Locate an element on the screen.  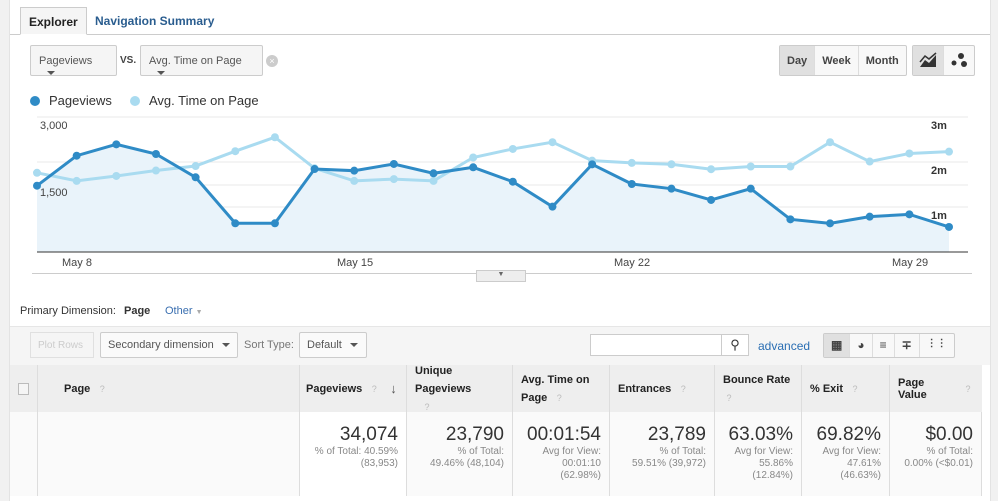
totals-cell: 69.82% Avg for View: 47.61% (46.63%) is located at coordinates (846, 454).